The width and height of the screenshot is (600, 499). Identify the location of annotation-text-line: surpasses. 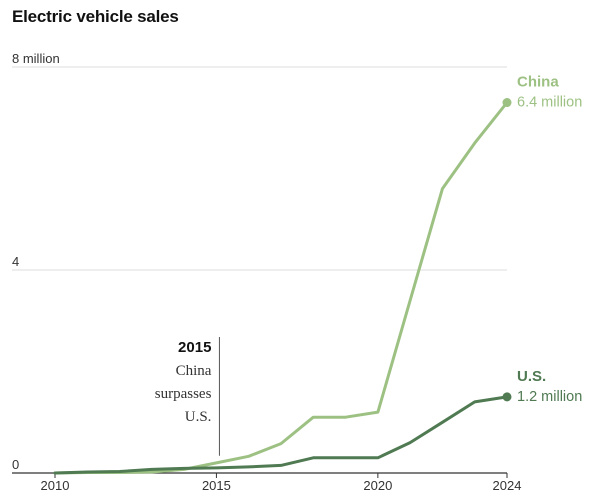
(183, 394).